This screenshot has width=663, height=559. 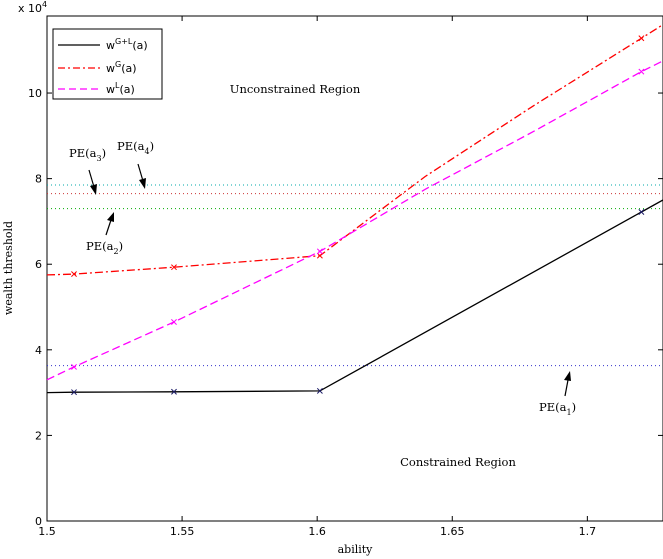 I want to click on x-tick-label-1: 1.5, so click(x=47, y=531).